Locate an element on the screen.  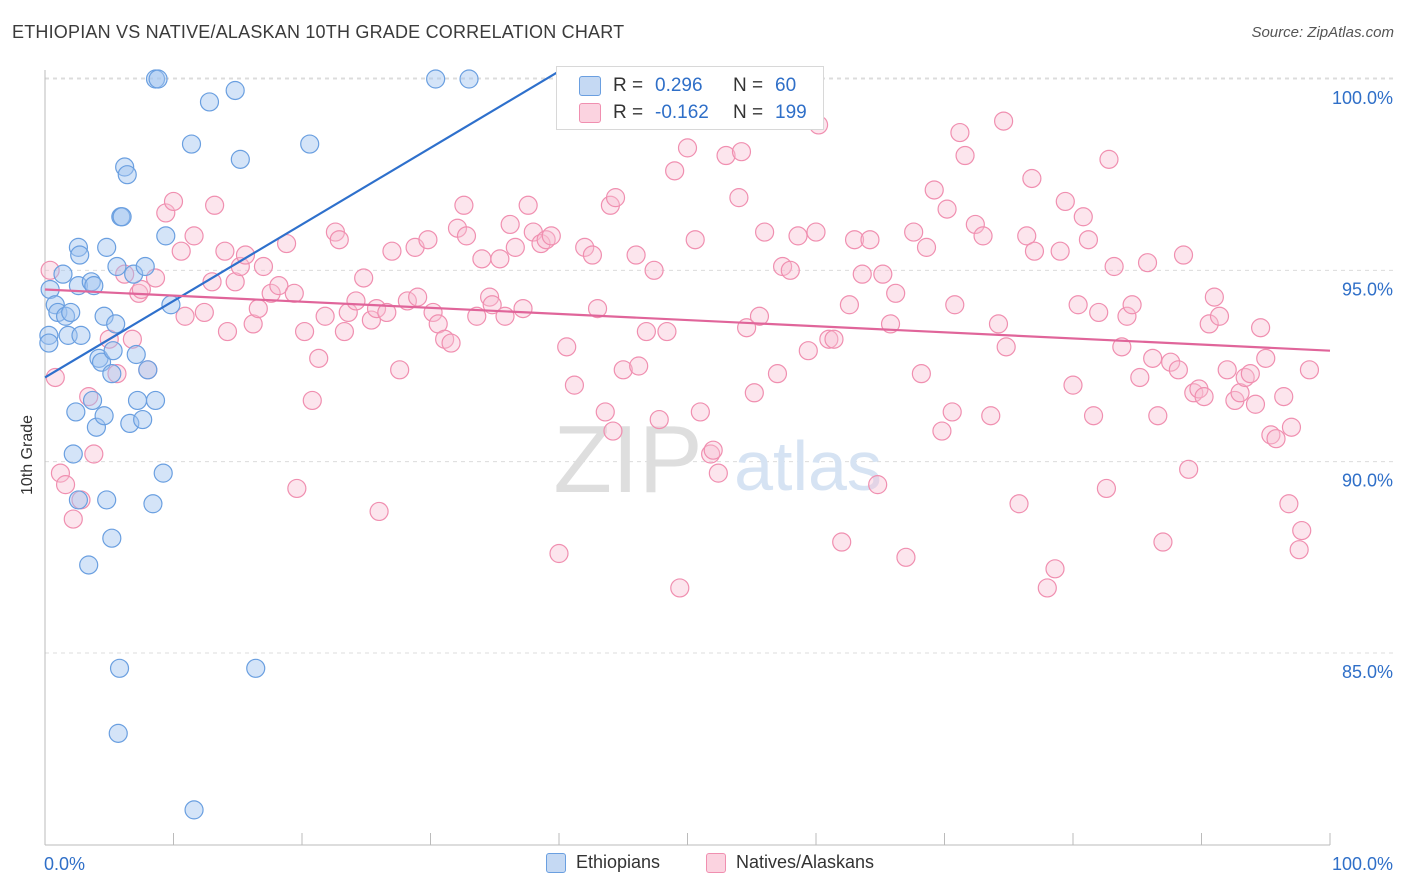
x-tick-label: 100.0% is located at coordinates (1362, 864).